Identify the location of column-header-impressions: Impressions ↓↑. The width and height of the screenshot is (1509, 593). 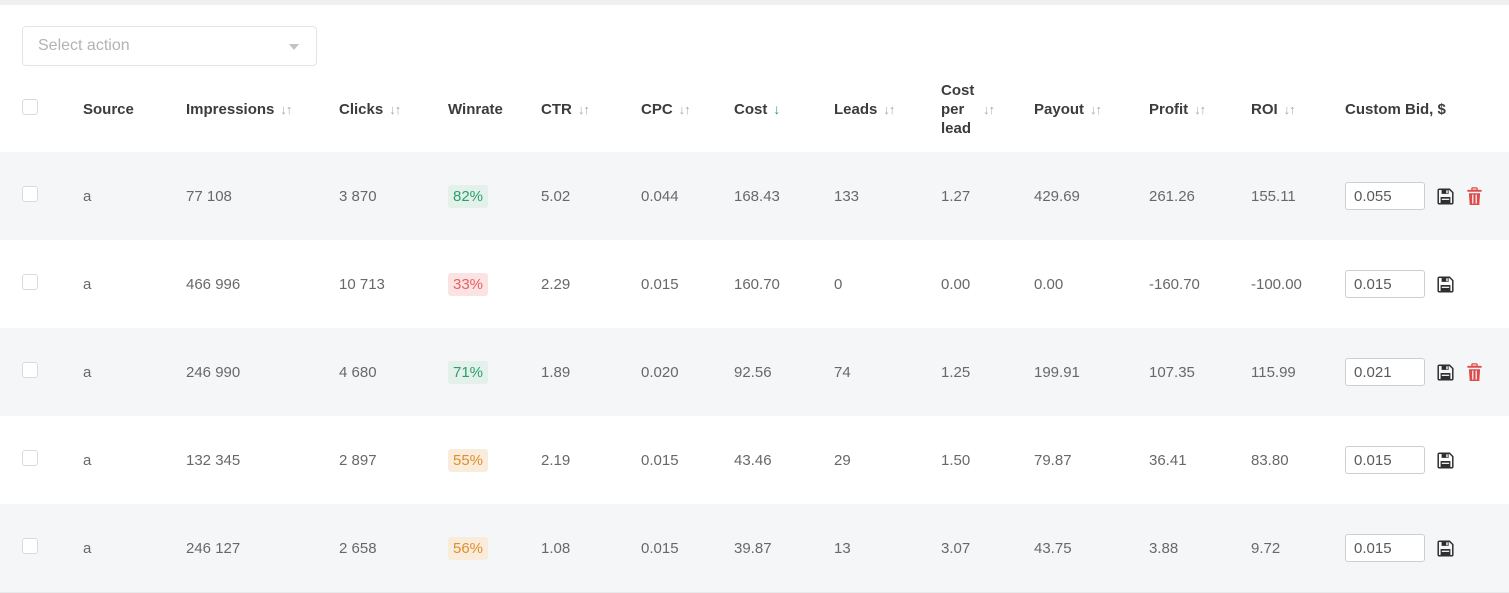
(262, 109).